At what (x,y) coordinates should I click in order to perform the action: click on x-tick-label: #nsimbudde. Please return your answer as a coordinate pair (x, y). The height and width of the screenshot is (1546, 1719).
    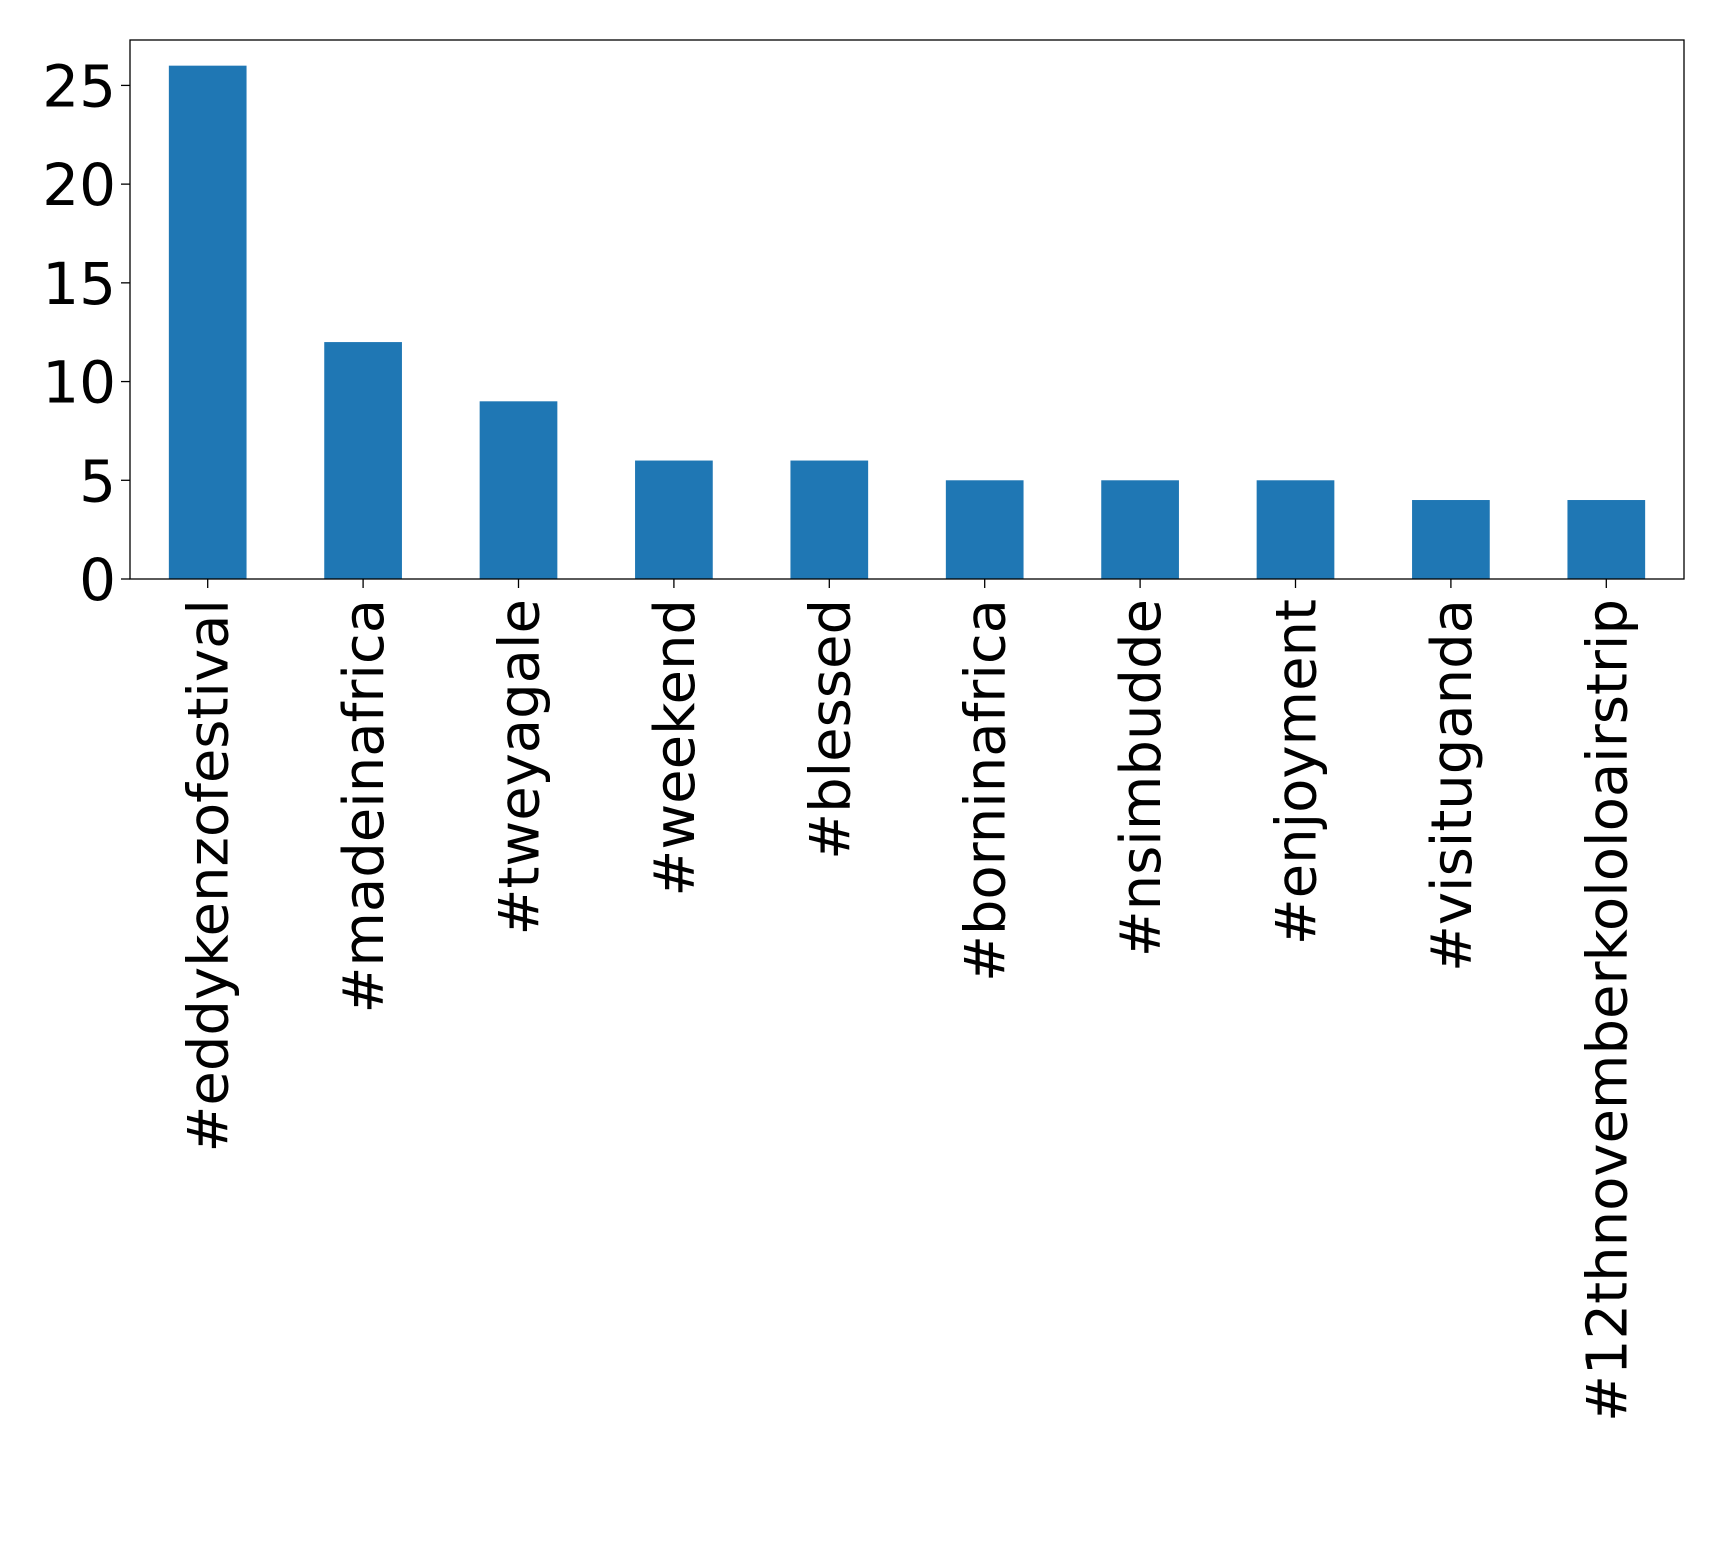
    Looking at the image, I should click on (1141, 778).